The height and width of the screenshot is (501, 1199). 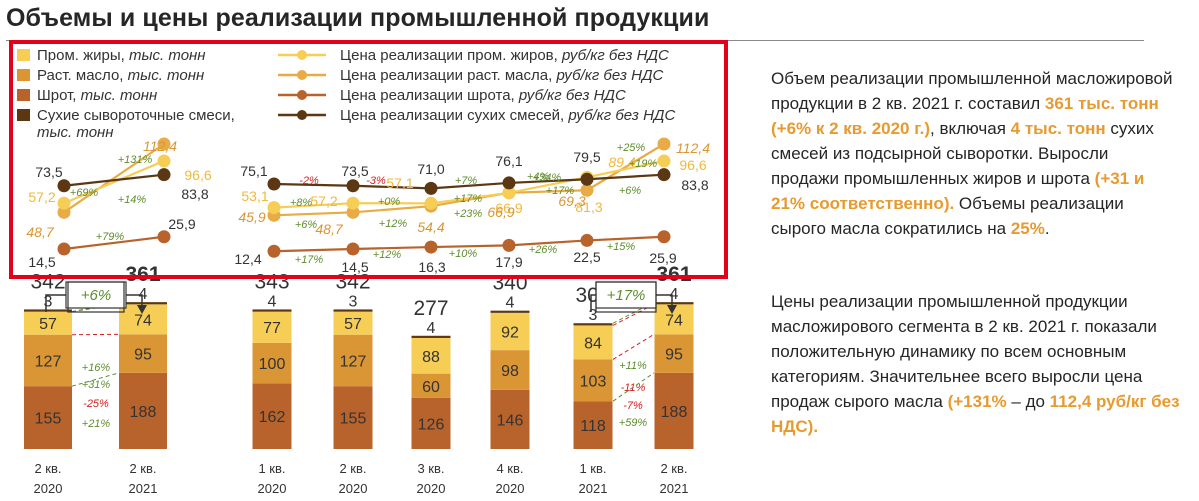 What do you see at coordinates (672, 309) in the screenshot?
I see `bracket-arrow` at bounding box center [672, 309].